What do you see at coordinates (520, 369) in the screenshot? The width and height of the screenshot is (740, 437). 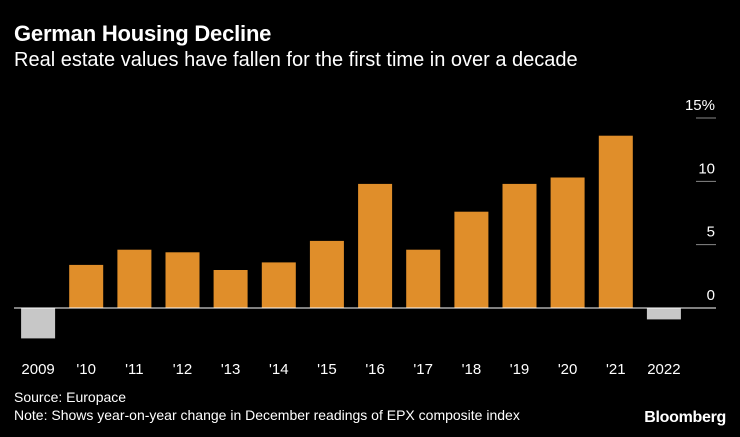 I see `x-tick-label: '19` at bounding box center [520, 369].